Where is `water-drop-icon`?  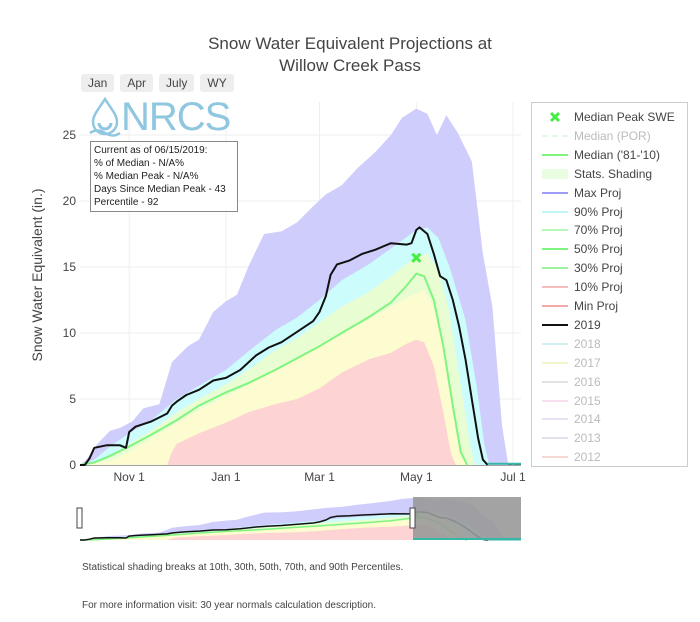 water-drop-icon is located at coordinates (105, 117).